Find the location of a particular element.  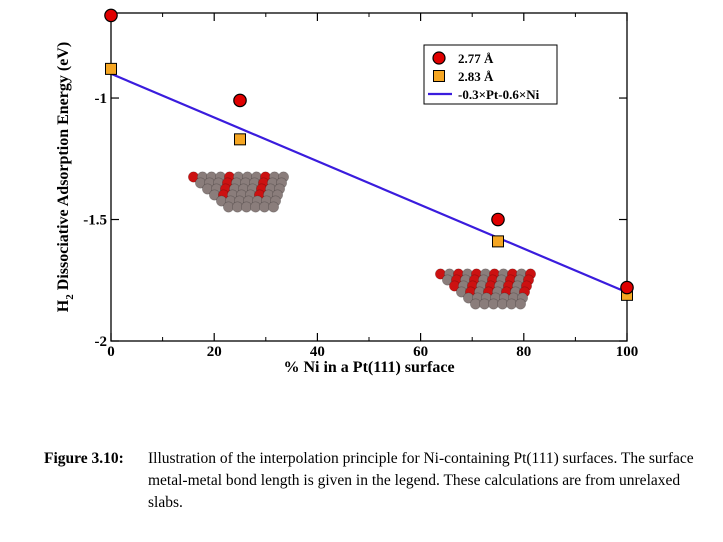

legend-label: 2.77 Å is located at coordinates (476, 58).